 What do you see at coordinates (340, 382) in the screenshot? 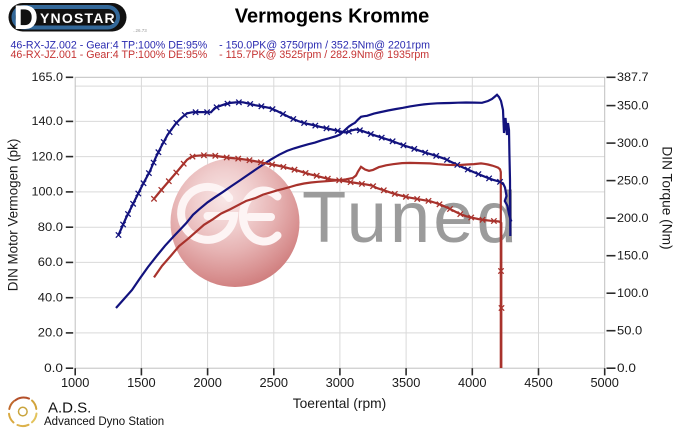
I see `svg-text: 3000` at bounding box center [340, 382].